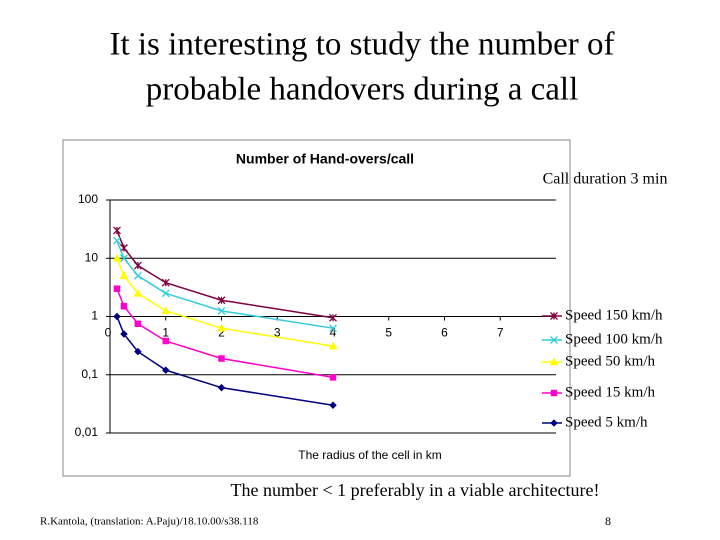 This screenshot has height=540, width=720. I want to click on x-axis-label: The radius of the cell in km, so click(369, 455).